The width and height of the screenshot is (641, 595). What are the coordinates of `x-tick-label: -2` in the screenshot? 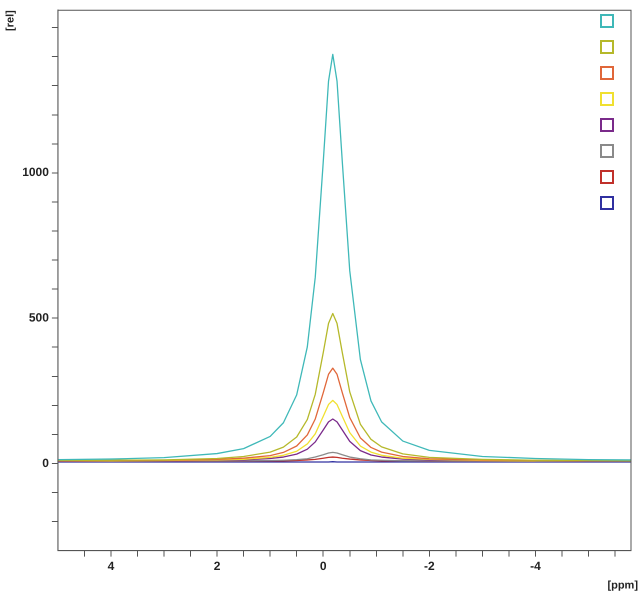 It's located at (430, 566).